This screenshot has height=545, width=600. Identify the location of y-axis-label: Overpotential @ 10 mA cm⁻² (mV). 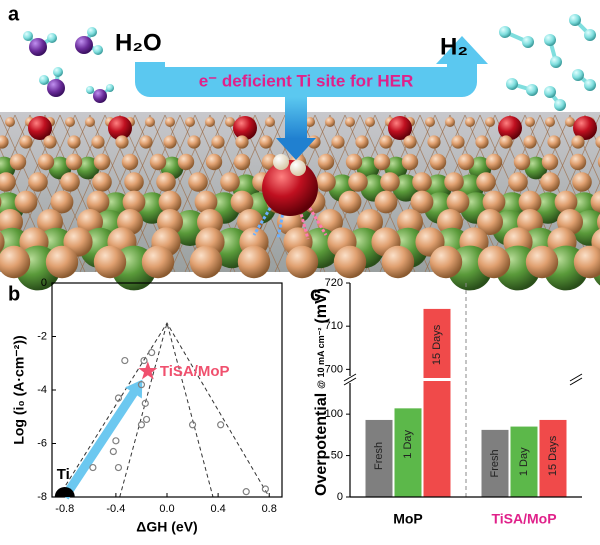
(321, 392).